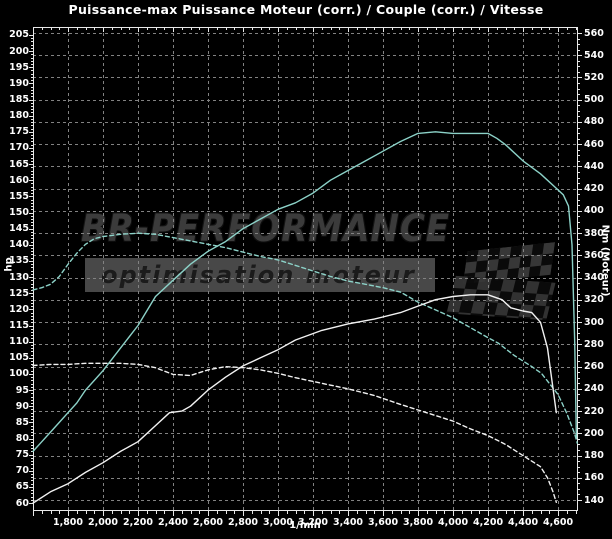 The image size is (612, 539). What do you see at coordinates (103, 522) in the screenshot?
I see `x-axis-label: 2,000` at bounding box center [103, 522].